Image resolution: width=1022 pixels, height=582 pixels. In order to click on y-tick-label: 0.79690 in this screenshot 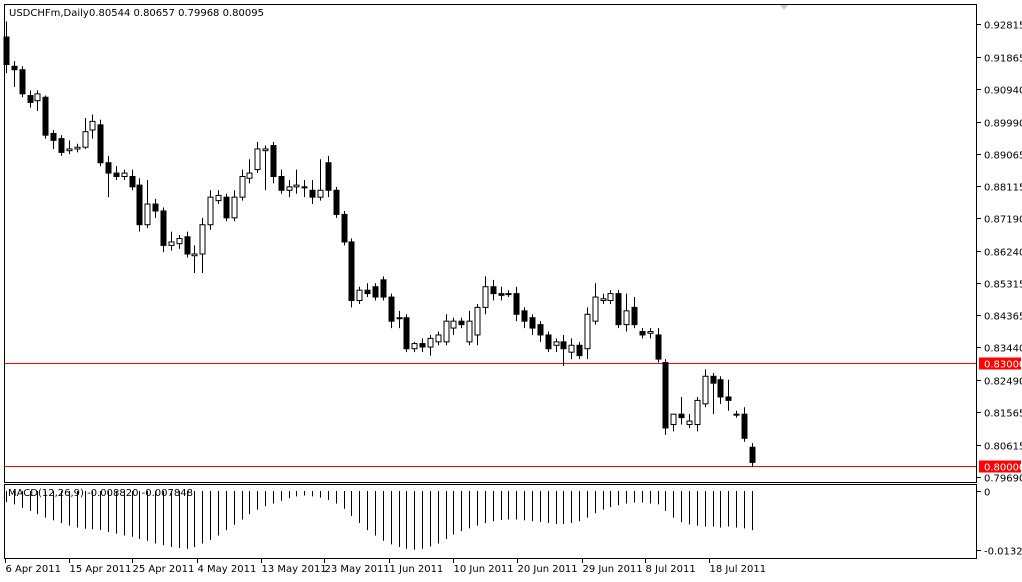, I will do `click(1003, 479)`.